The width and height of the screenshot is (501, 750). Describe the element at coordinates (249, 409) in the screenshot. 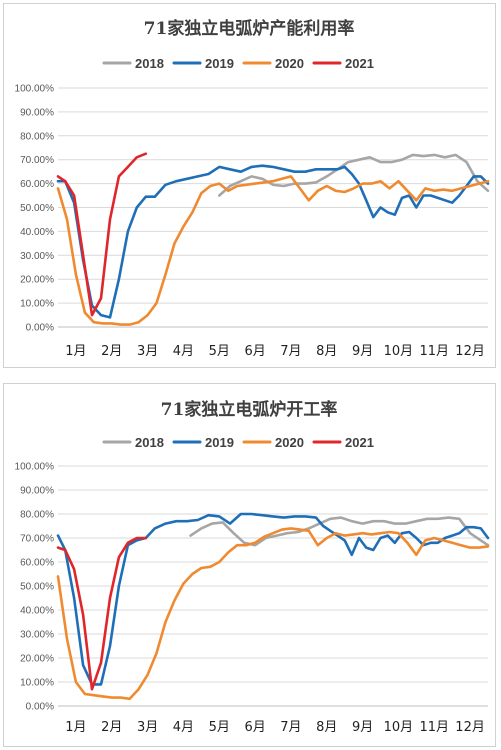

I see `chart-title: 71家独立电弧炉开工率` at that location.